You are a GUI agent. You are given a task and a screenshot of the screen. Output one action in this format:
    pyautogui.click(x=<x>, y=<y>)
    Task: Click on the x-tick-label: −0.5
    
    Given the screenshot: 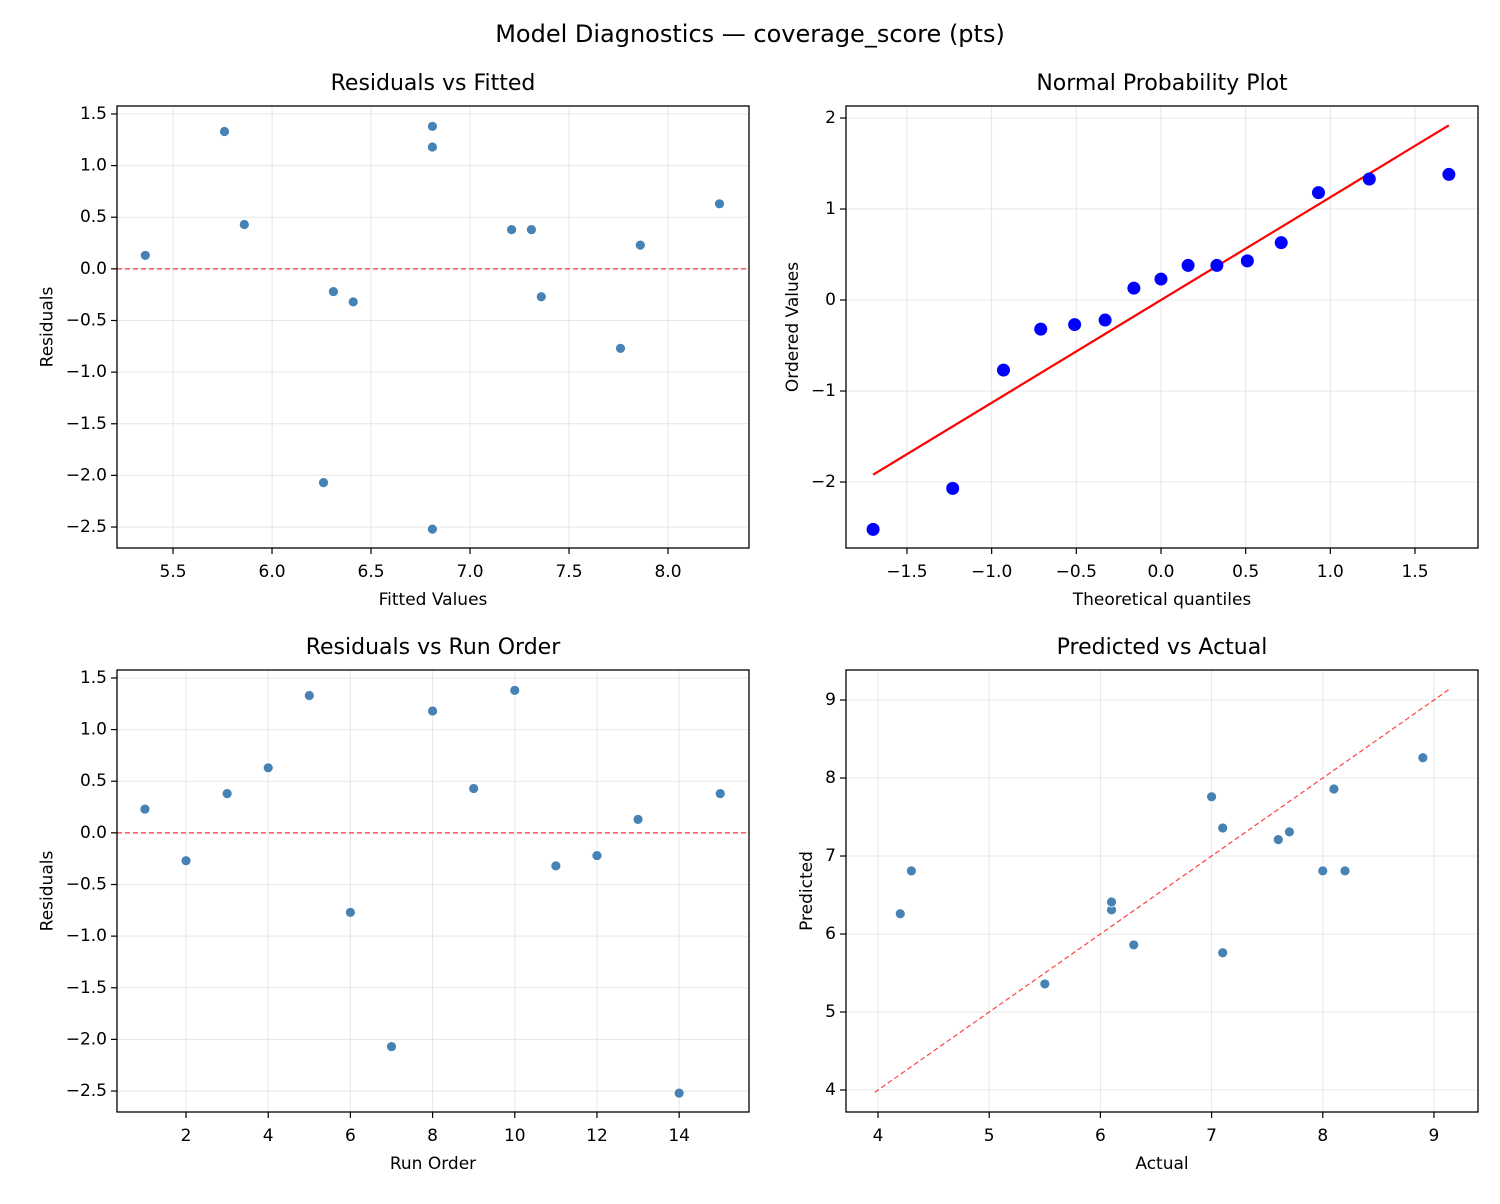 What is the action you would take?
    pyautogui.click(x=1076, y=572)
    